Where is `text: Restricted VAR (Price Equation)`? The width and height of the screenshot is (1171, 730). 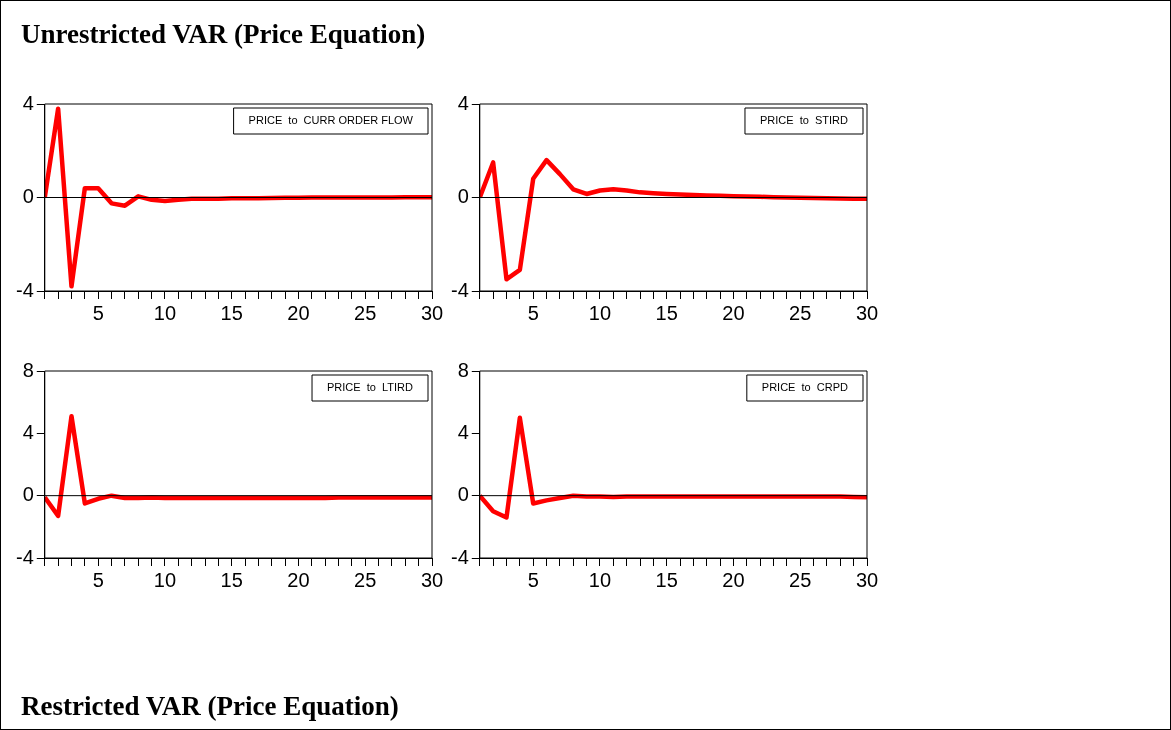 text: Restricted VAR (Price Equation) is located at coordinates (210, 706).